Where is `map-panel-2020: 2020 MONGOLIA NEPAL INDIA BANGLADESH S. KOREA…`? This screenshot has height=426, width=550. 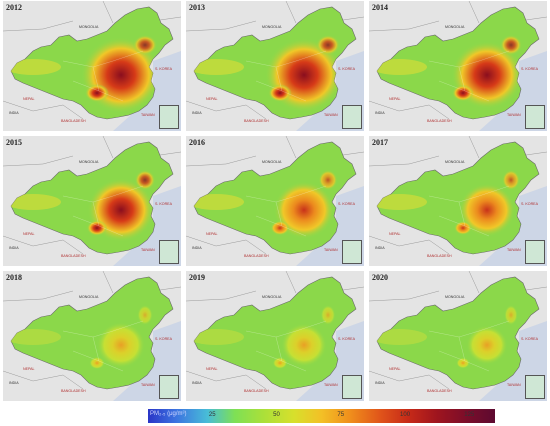 map-panel-2020: 2020 MONGOLIA NEPAL INDIA BANGLADESH S. KOREA… is located at coordinates (458, 336).